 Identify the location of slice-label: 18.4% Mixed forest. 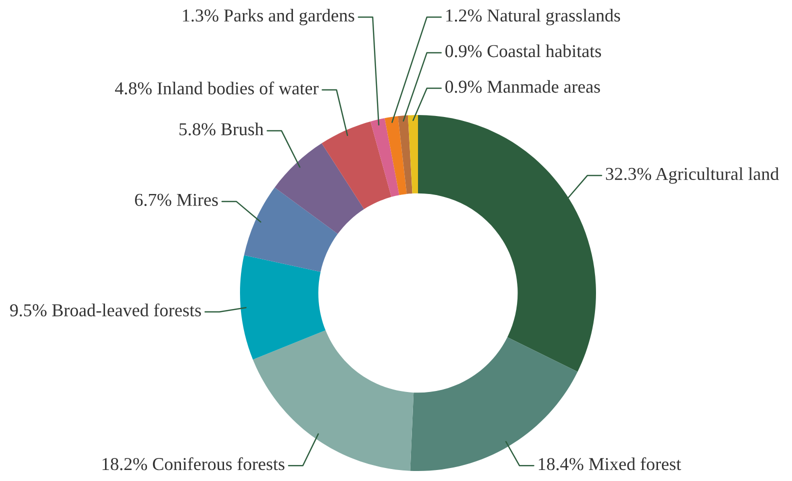
(610, 463).